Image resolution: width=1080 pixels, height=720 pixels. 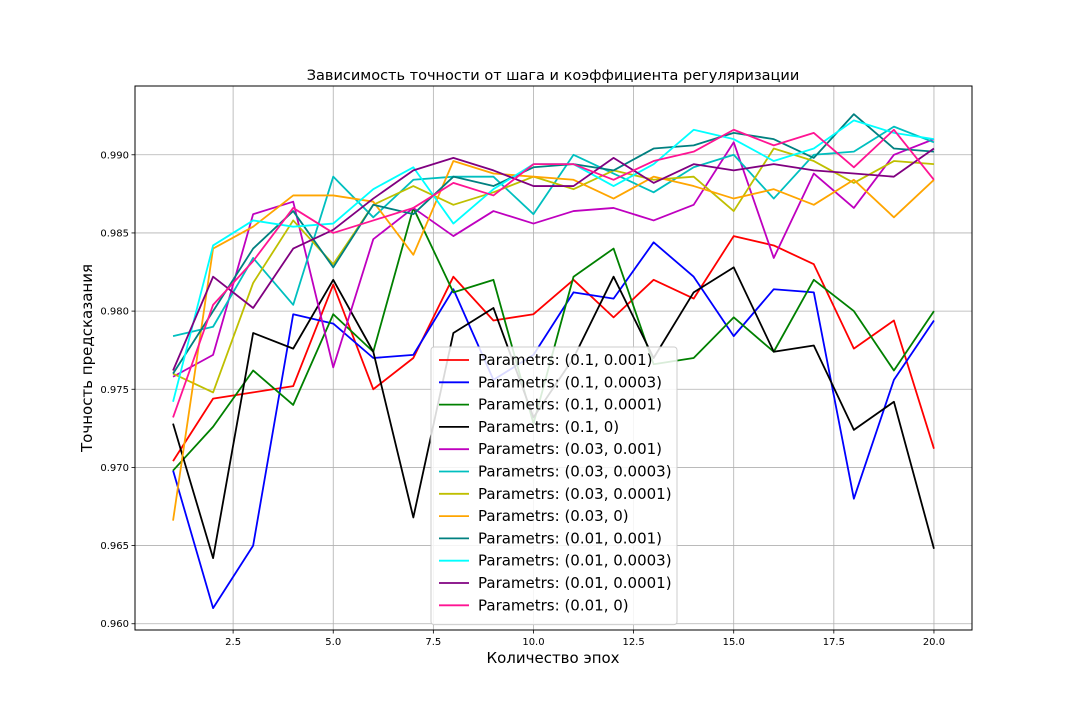 What do you see at coordinates (433, 642) in the screenshot?
I see `x-tick-label: 7.5` at bounding box center [433, 642].